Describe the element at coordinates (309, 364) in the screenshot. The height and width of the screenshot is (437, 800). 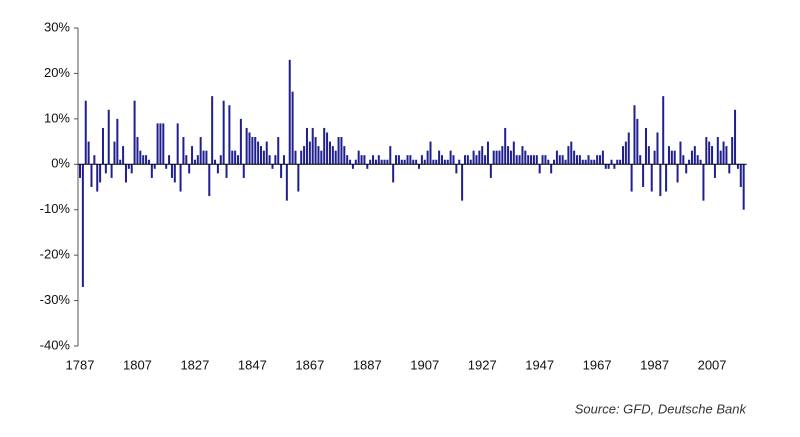
I see `x-tick-label: 1867` at that location.